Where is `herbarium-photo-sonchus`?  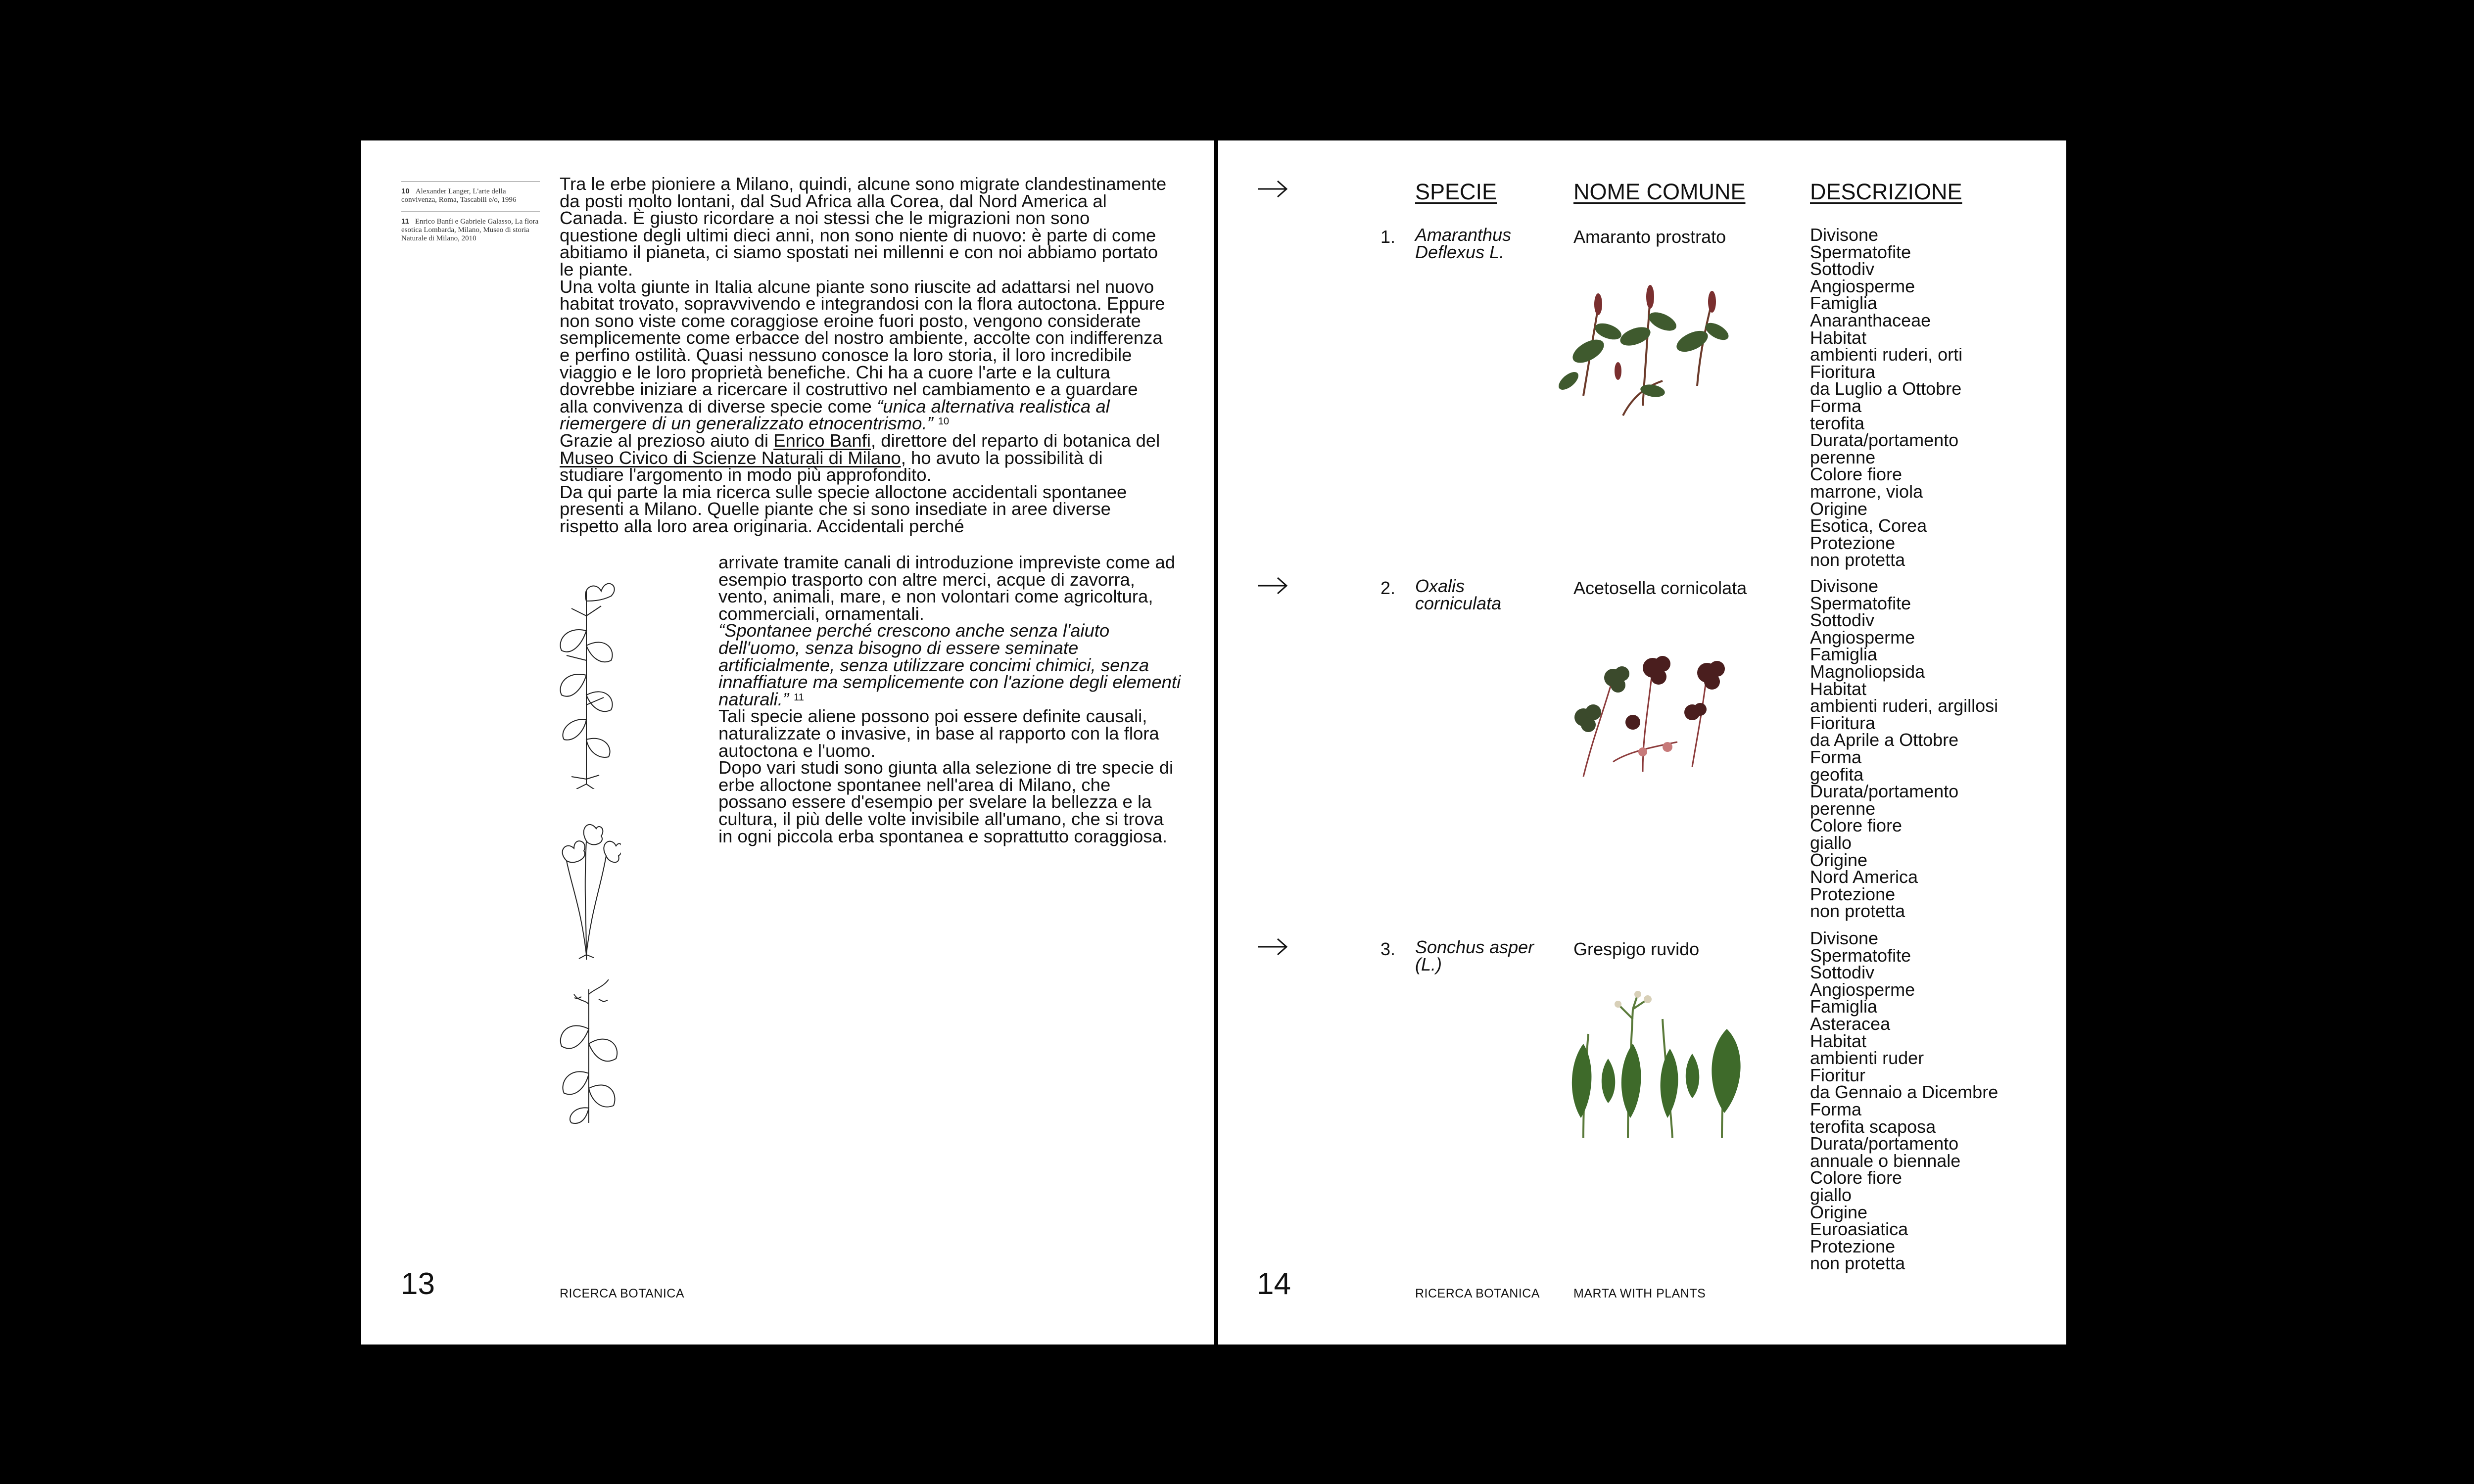 herbarium-photo-sonchus is located at coordinates (1656, 1064).